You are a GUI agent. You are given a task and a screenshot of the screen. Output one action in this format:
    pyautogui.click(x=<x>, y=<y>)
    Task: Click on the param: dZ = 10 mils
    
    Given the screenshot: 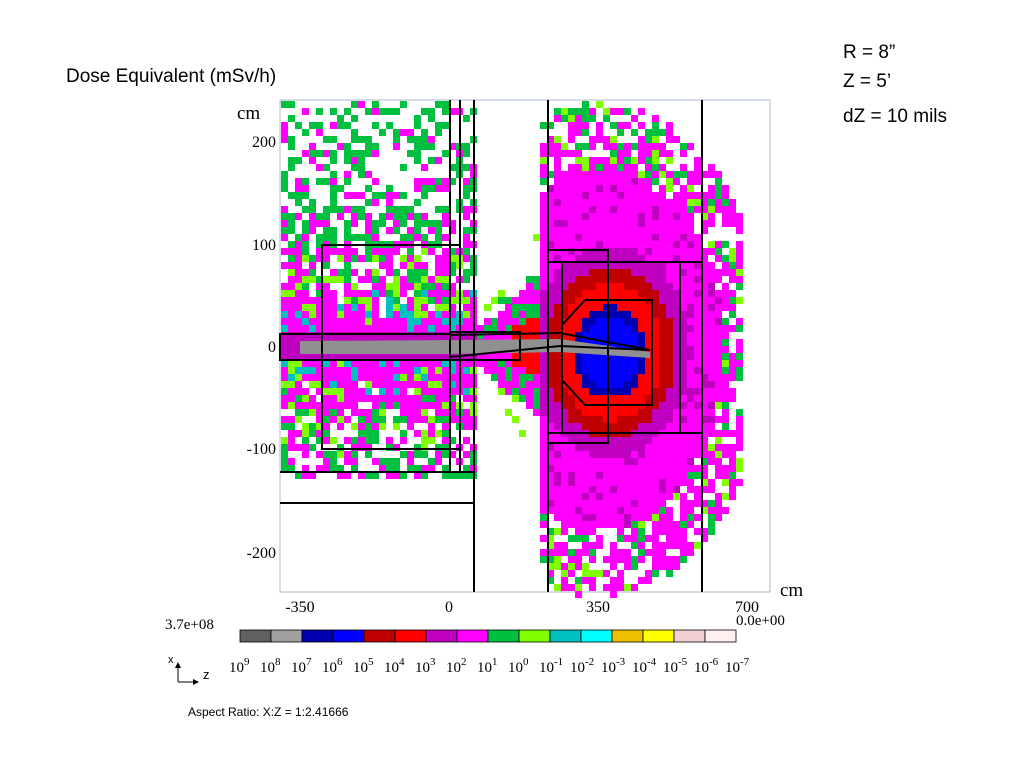 What is the action you would take?
    pyautogui.click(x=895, y=116)
    